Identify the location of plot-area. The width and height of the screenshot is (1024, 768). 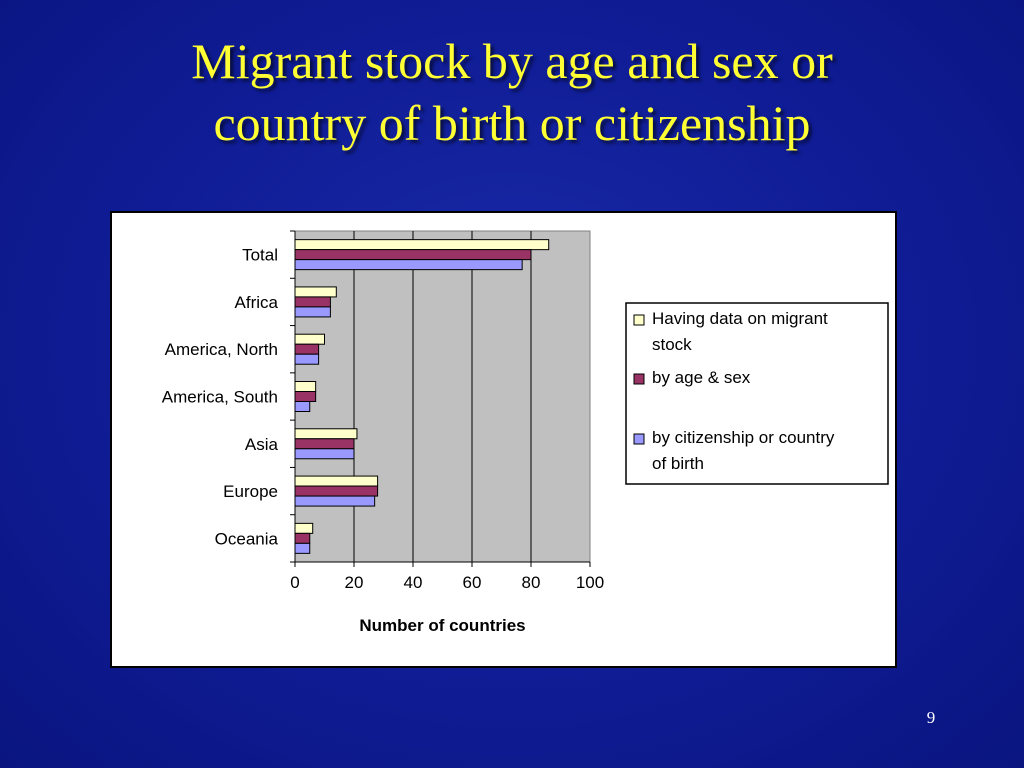
(442, 396).